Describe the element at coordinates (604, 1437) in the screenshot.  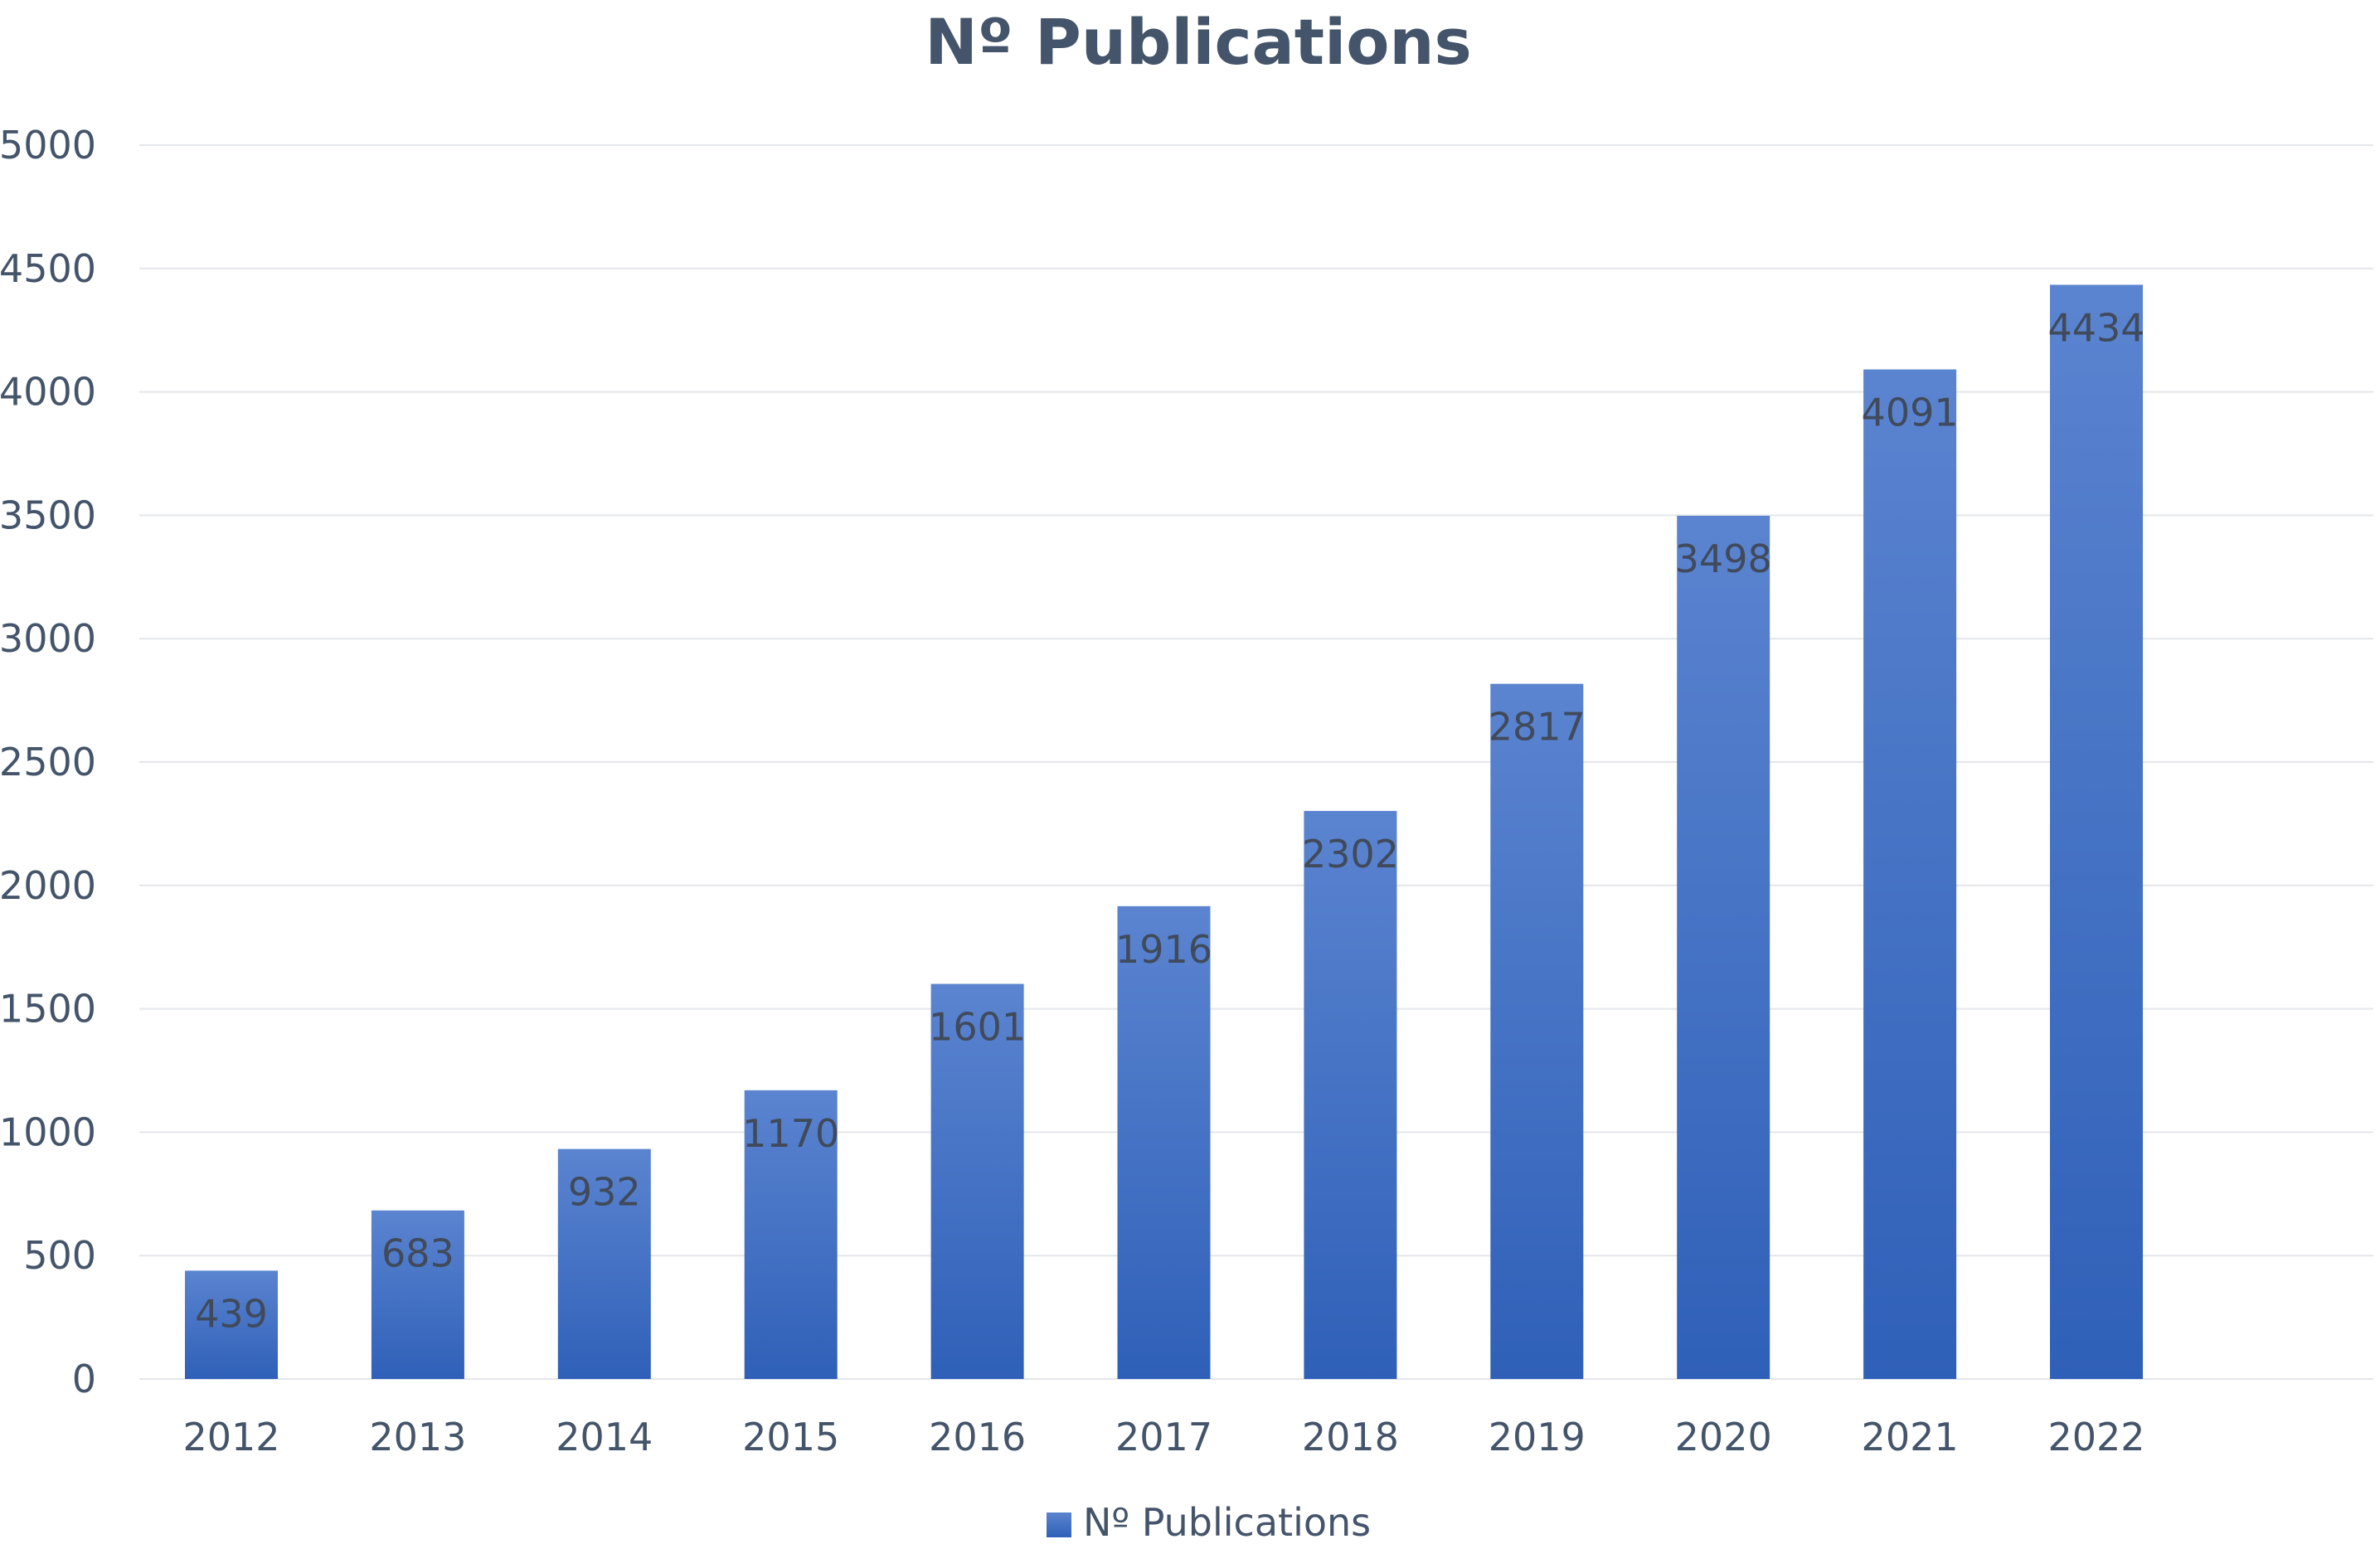
I see `x-tick-label: 2014` at that location.